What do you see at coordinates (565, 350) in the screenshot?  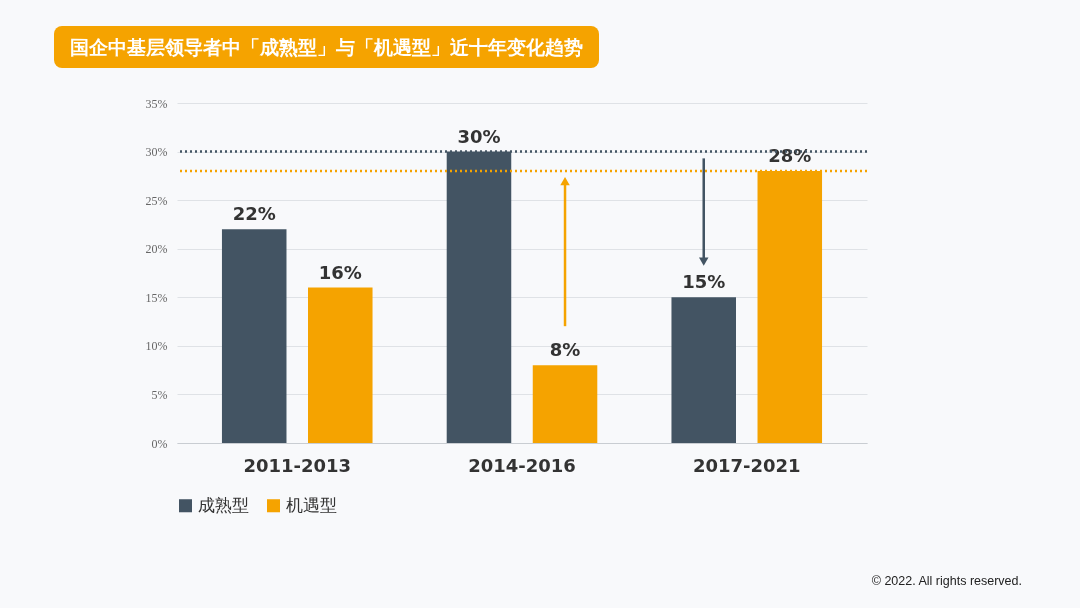 I see `data-label: 8%` at bounding box center [565, 350].